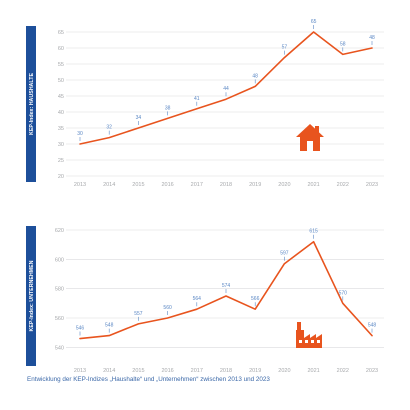  I want to click on side-label: KEP-Index: HAUSHALTE, so click(32, 104).